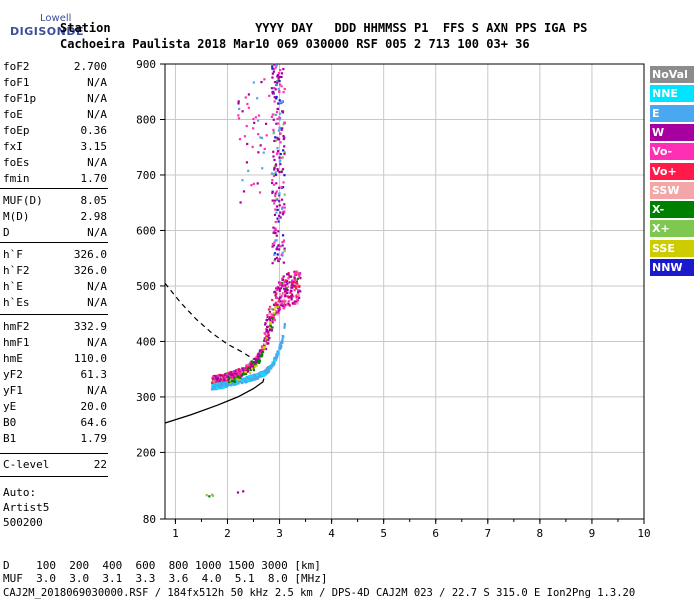  What do you see at coordinates (55, 424) in the screenshot?
I see `param-row-21: B0 64.6` at bounding box center [55, 424].